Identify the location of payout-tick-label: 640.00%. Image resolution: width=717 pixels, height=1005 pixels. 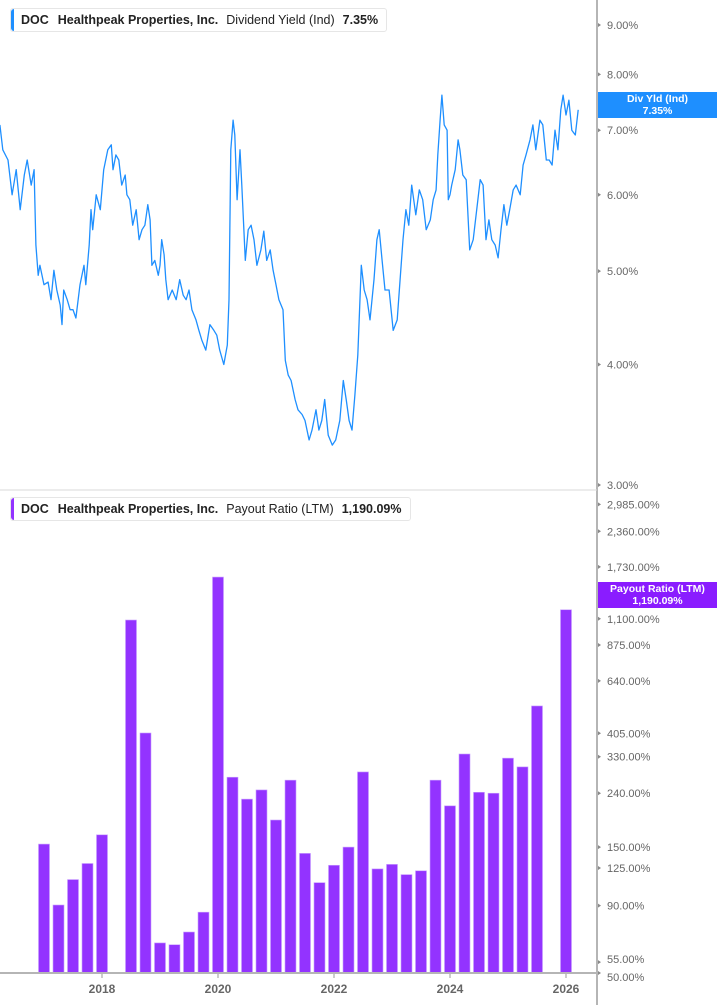
(629, 682).